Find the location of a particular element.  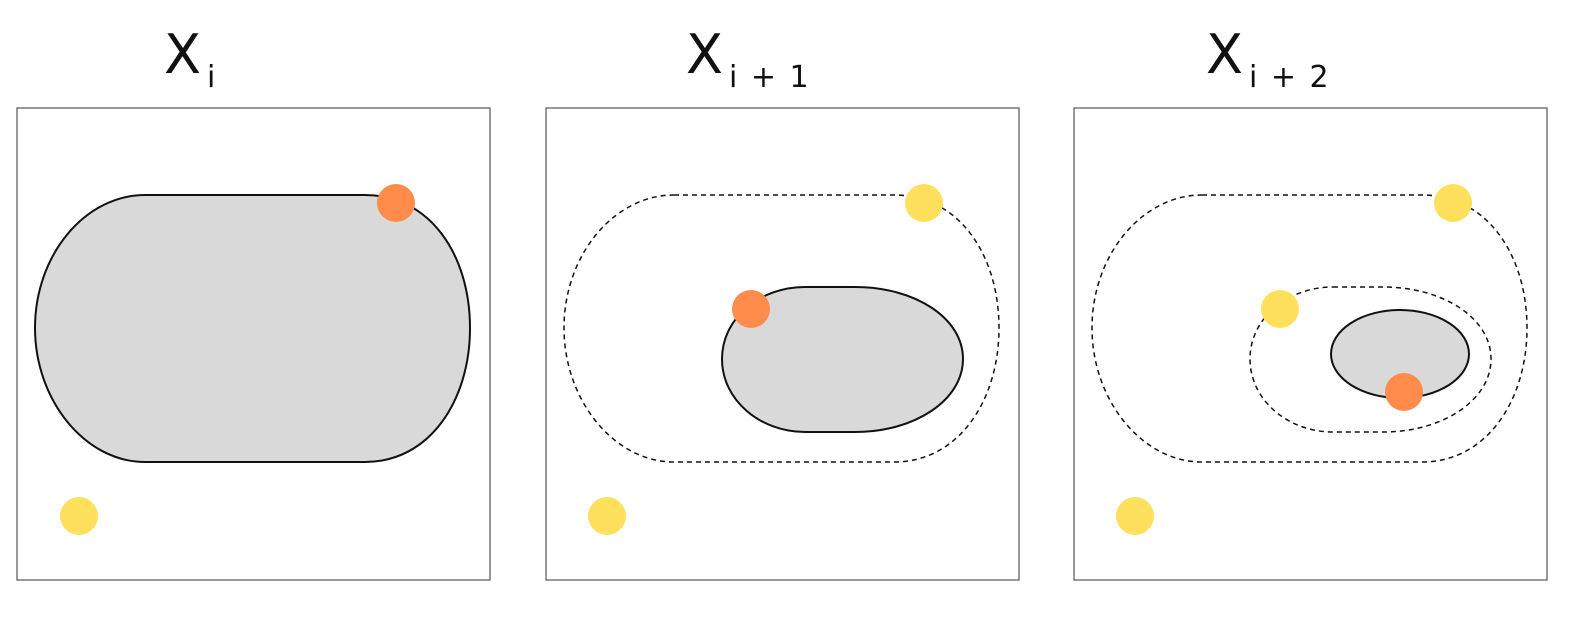

panel-1-region is located at coordinates (252, 328).